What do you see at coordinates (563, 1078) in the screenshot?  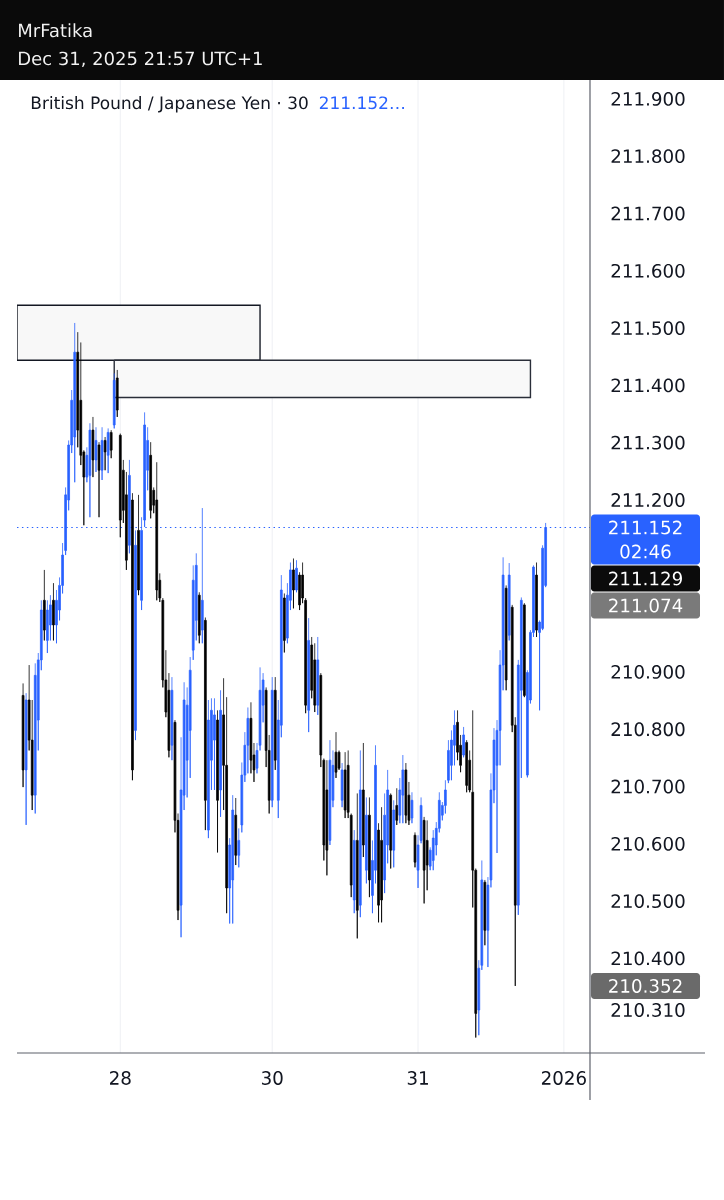 I see `x-tick-label: 2026` at bounding box center [563, 1078].